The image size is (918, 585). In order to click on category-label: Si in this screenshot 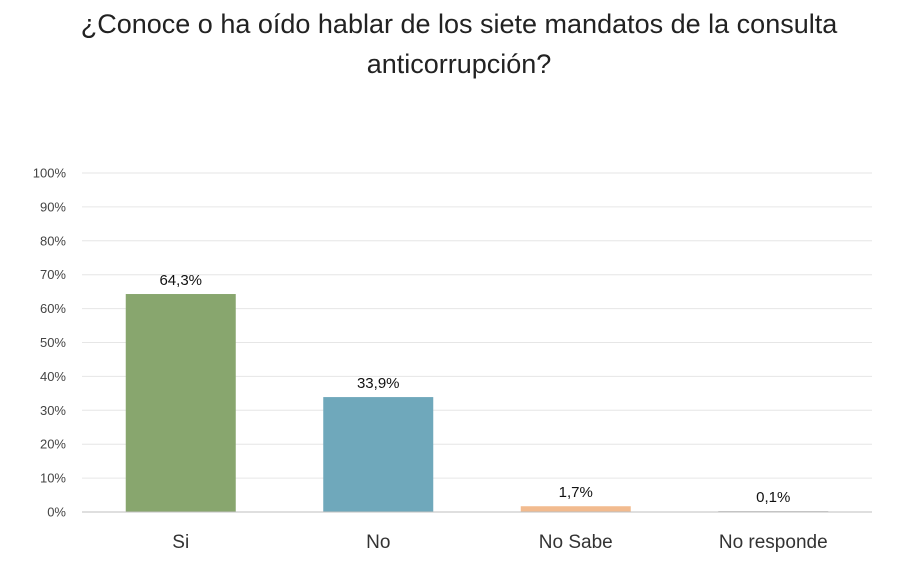, I will do `click(180, 542)`.